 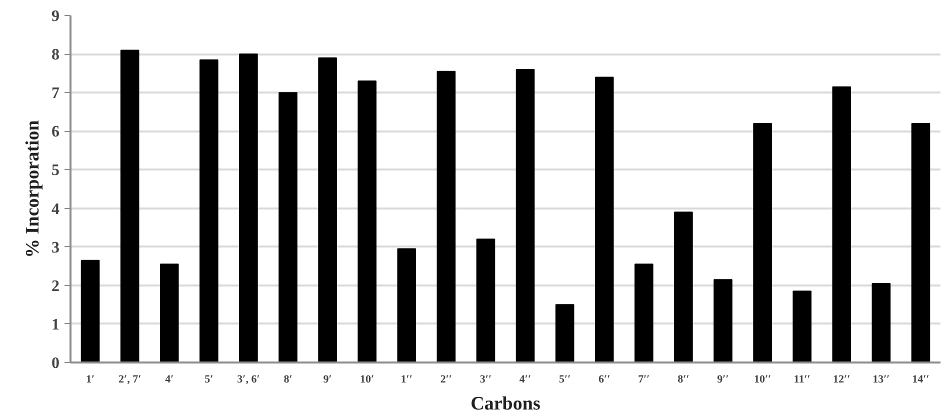 What do you see at coordinates (446, 380) in the screenshot?
I see `x-tick-label: 2′′` at bounding box center [446, 380].